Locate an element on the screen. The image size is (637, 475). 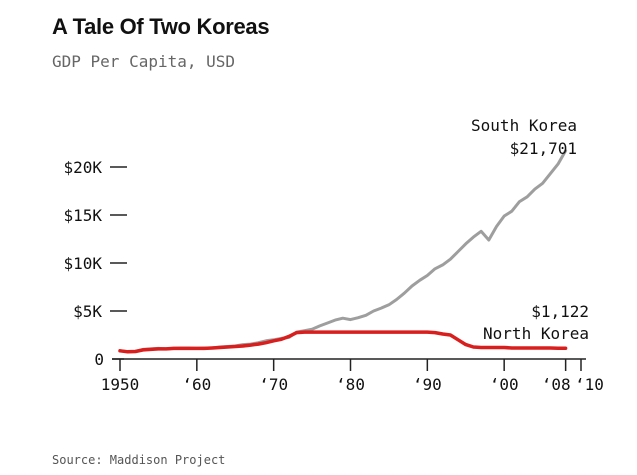
y-tick-label: $10K is located at coordinates (82, 263).